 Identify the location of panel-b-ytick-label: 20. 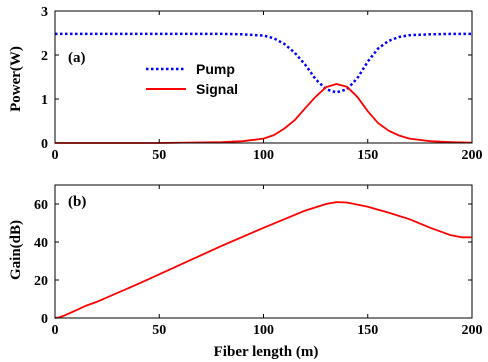
(41, 281).